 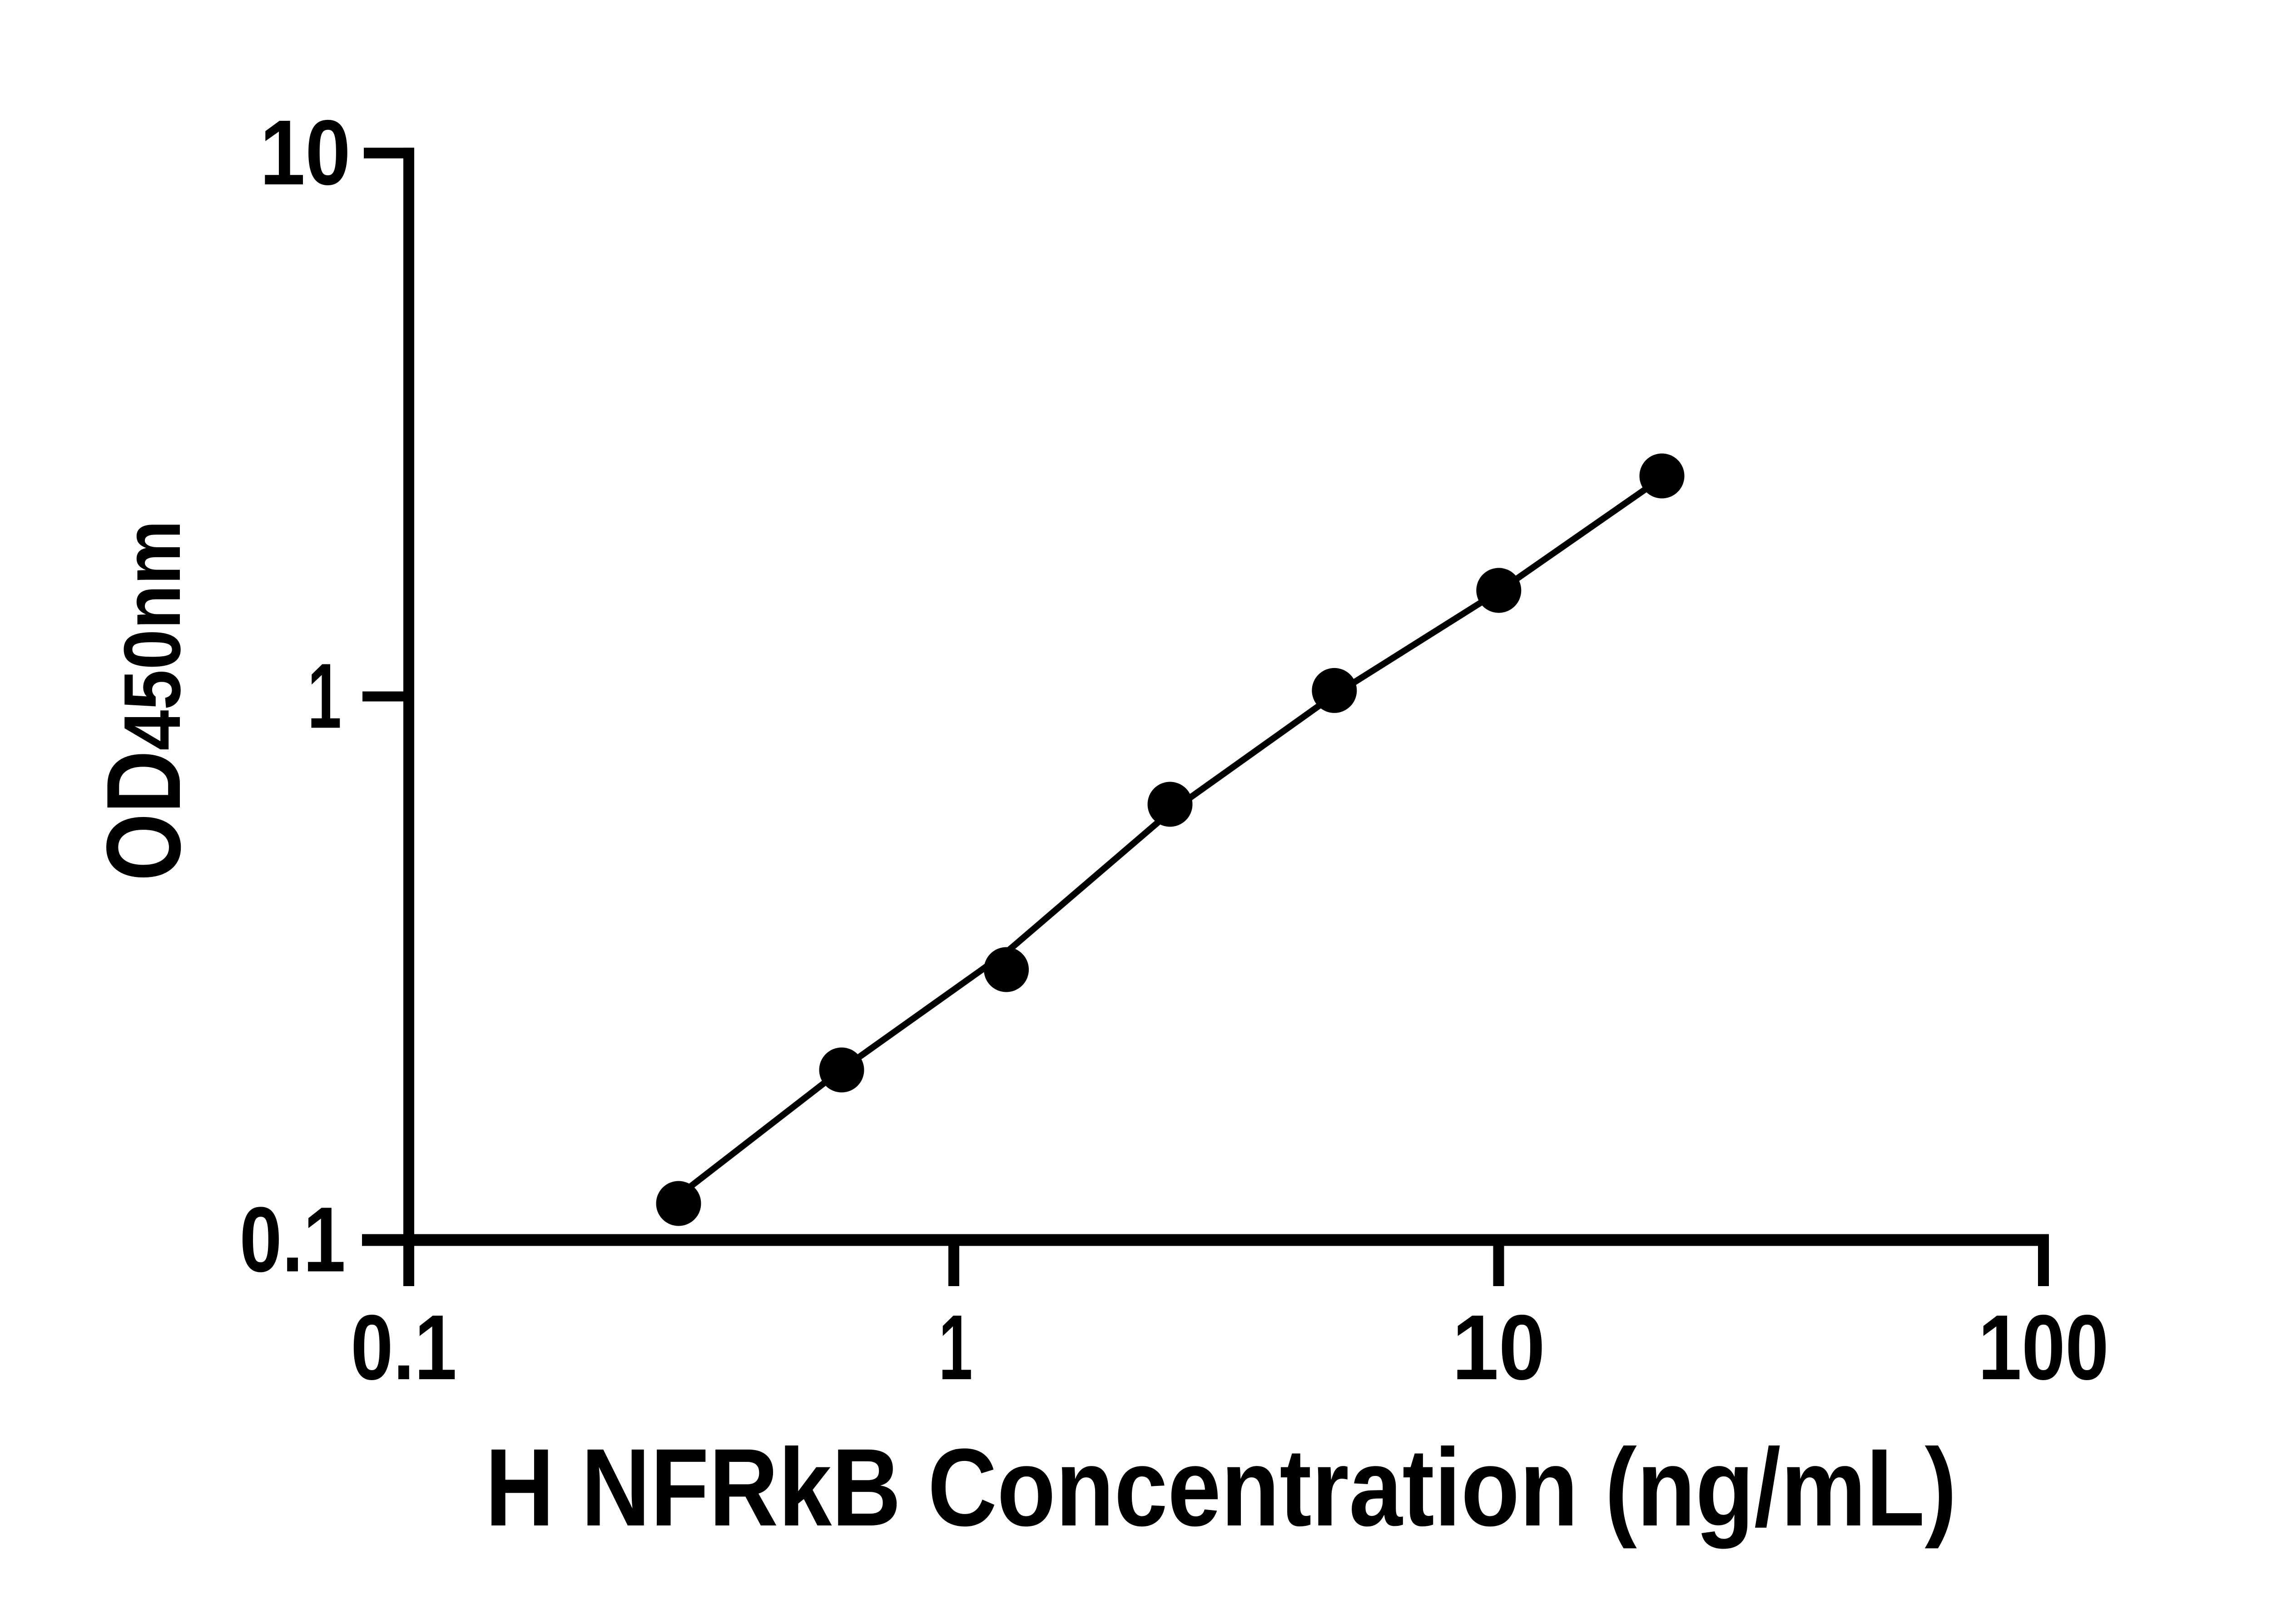 I want to click on svg-text: 100, so click(x=2043, y=1347).